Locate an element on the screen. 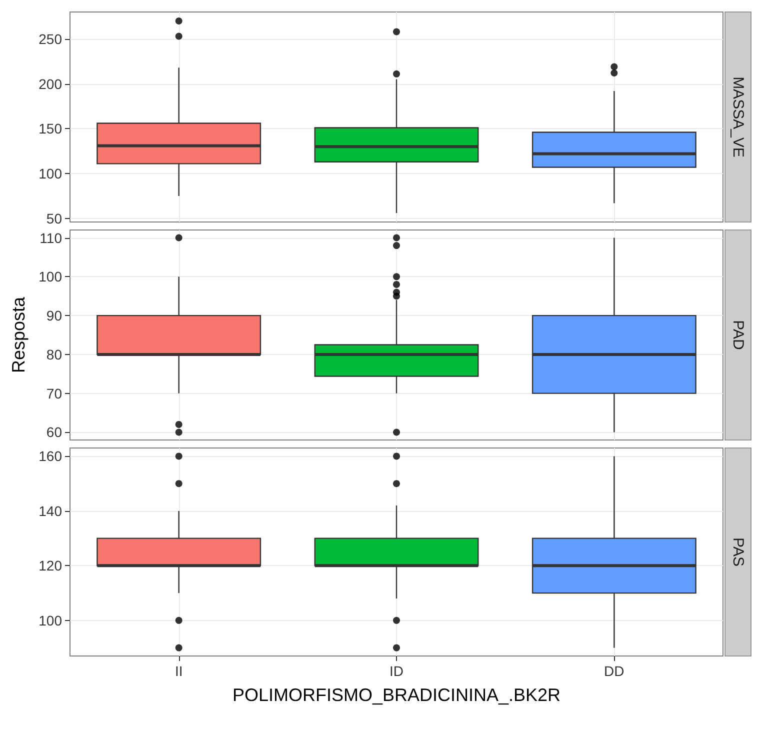 The width and height of the screenshot is (761, 731). y-tick-label: 200 is located at coordinates (50, 84).